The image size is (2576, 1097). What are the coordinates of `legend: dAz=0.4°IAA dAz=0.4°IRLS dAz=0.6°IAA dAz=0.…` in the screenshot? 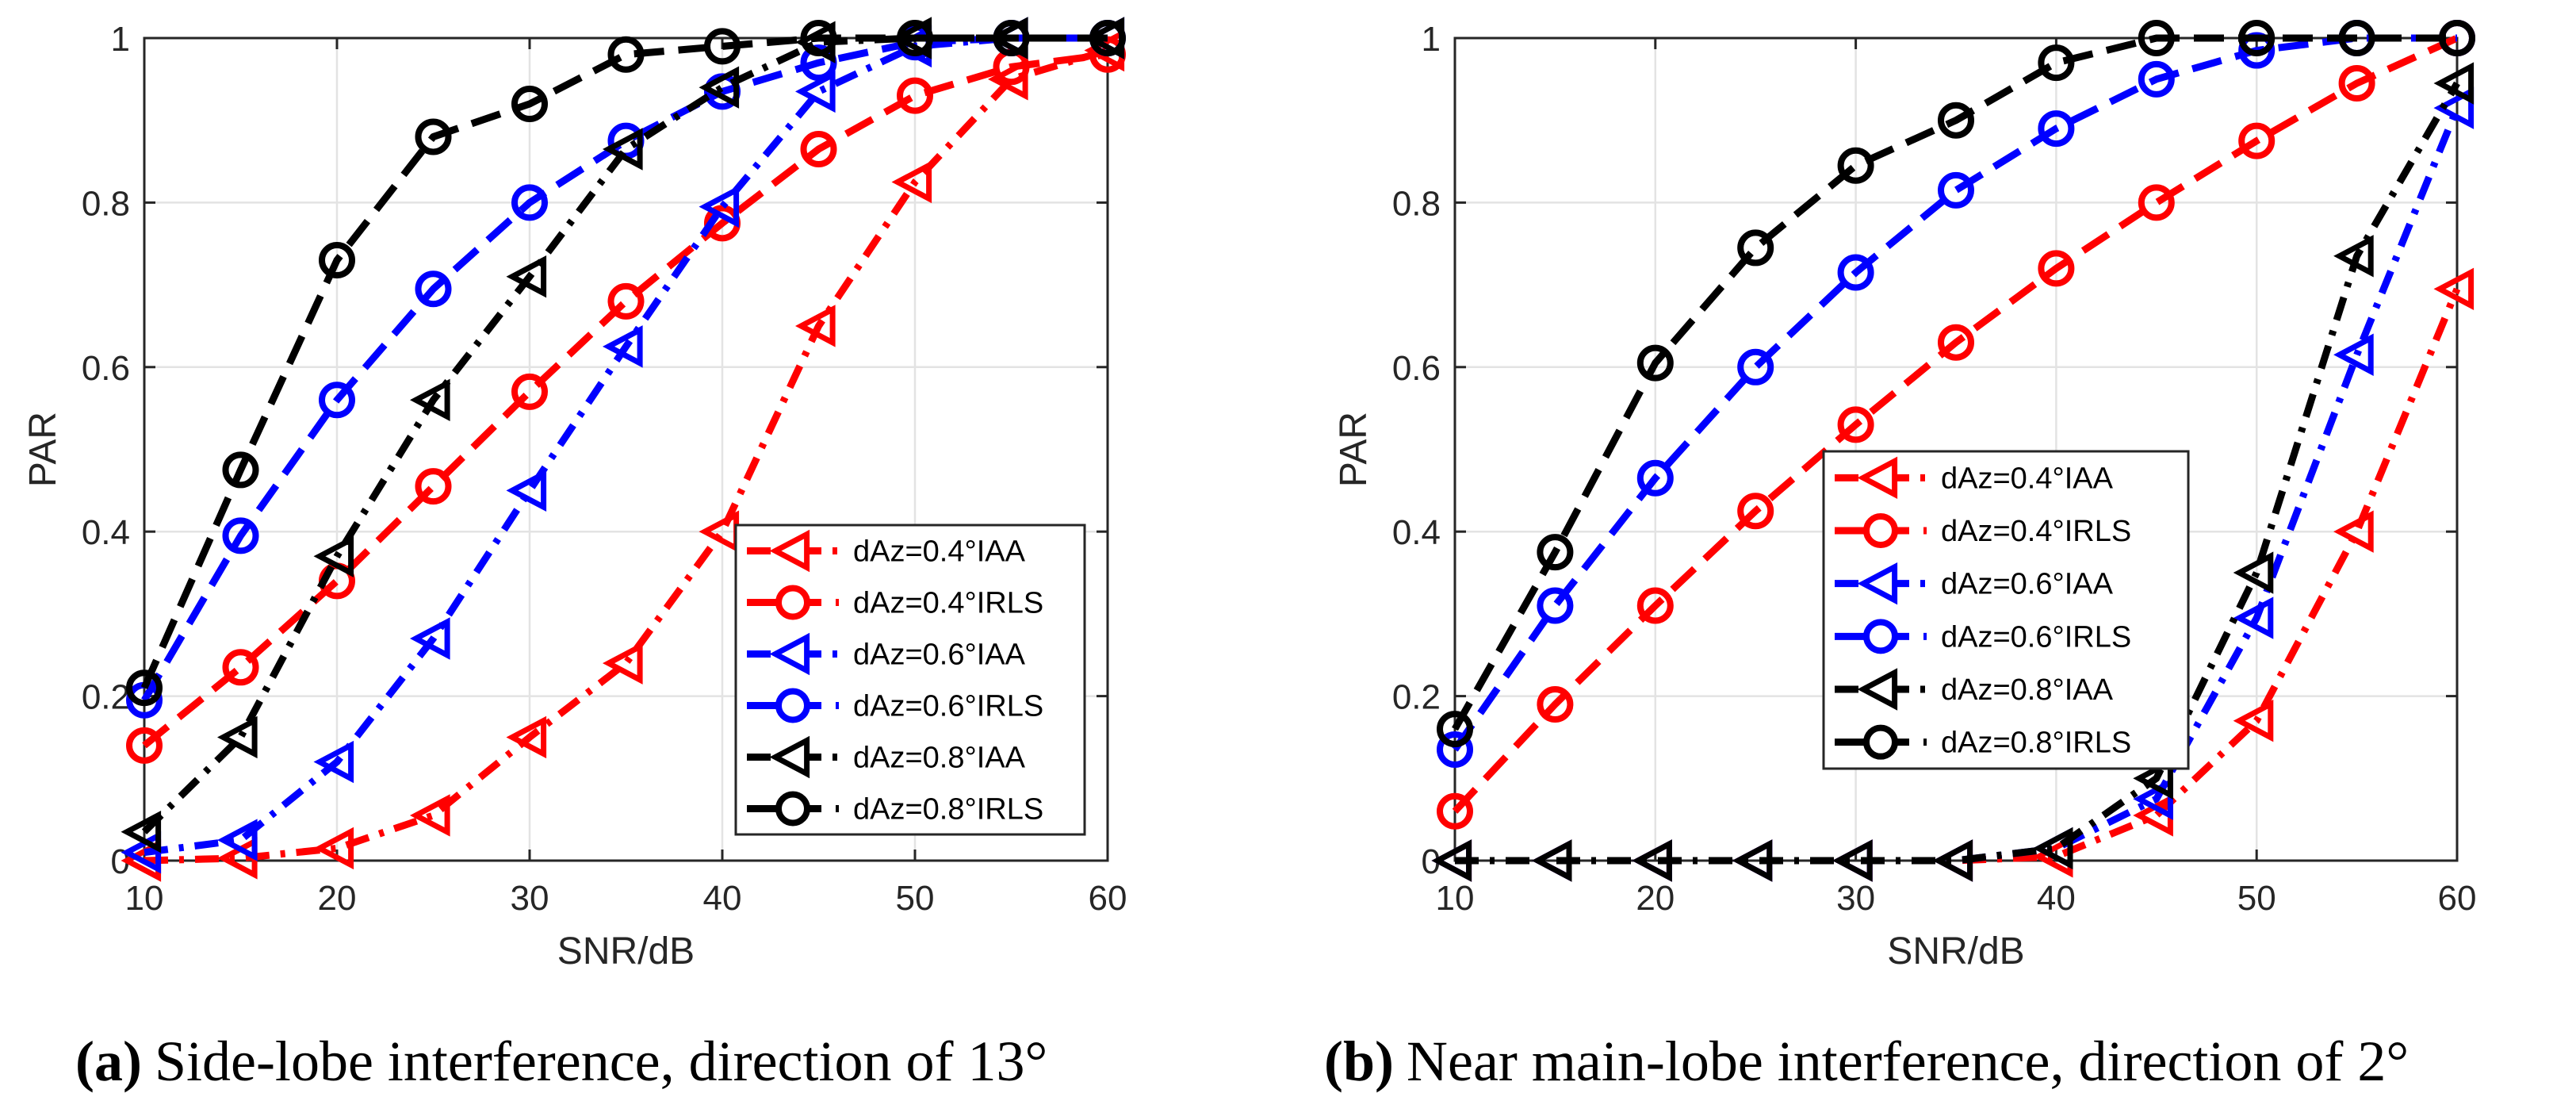 It's located at (2006, 610).